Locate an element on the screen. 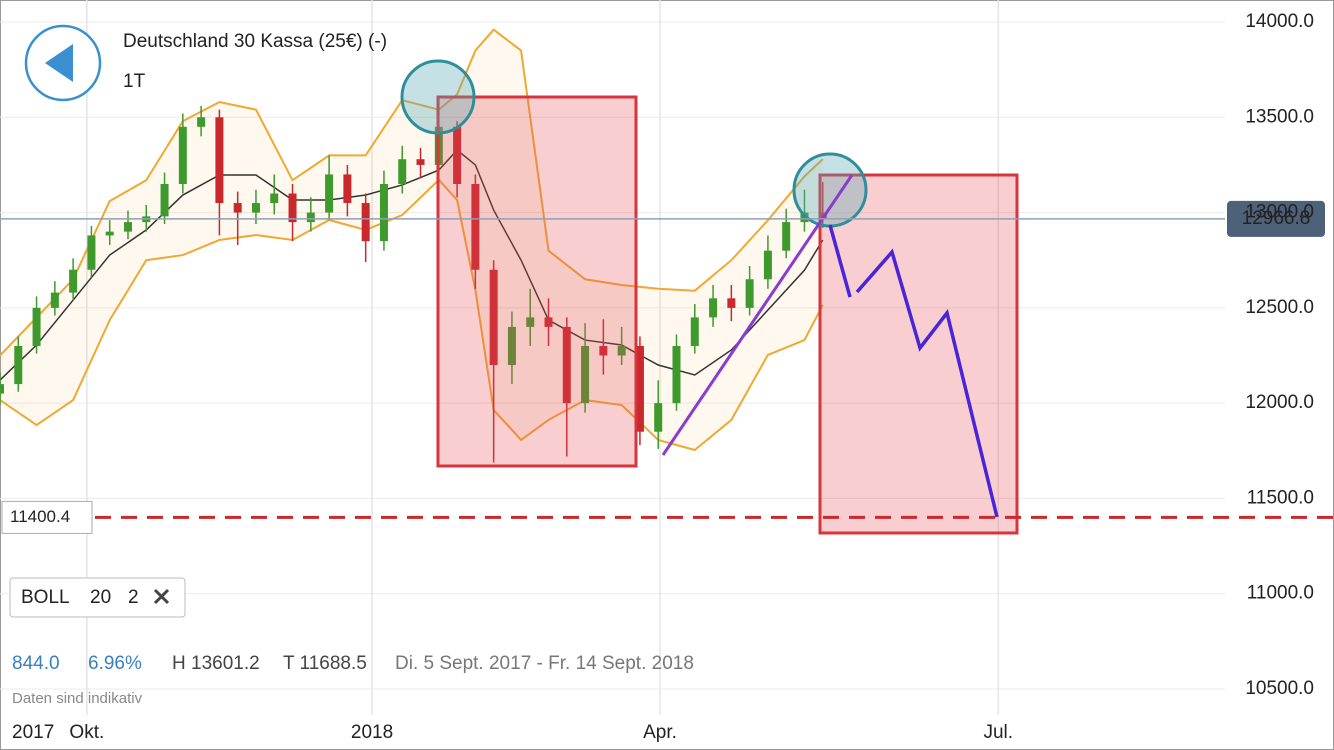 This screenshot has width=1334, height=750. note: Daten sind indikativ is located at coordinates (77, 698).